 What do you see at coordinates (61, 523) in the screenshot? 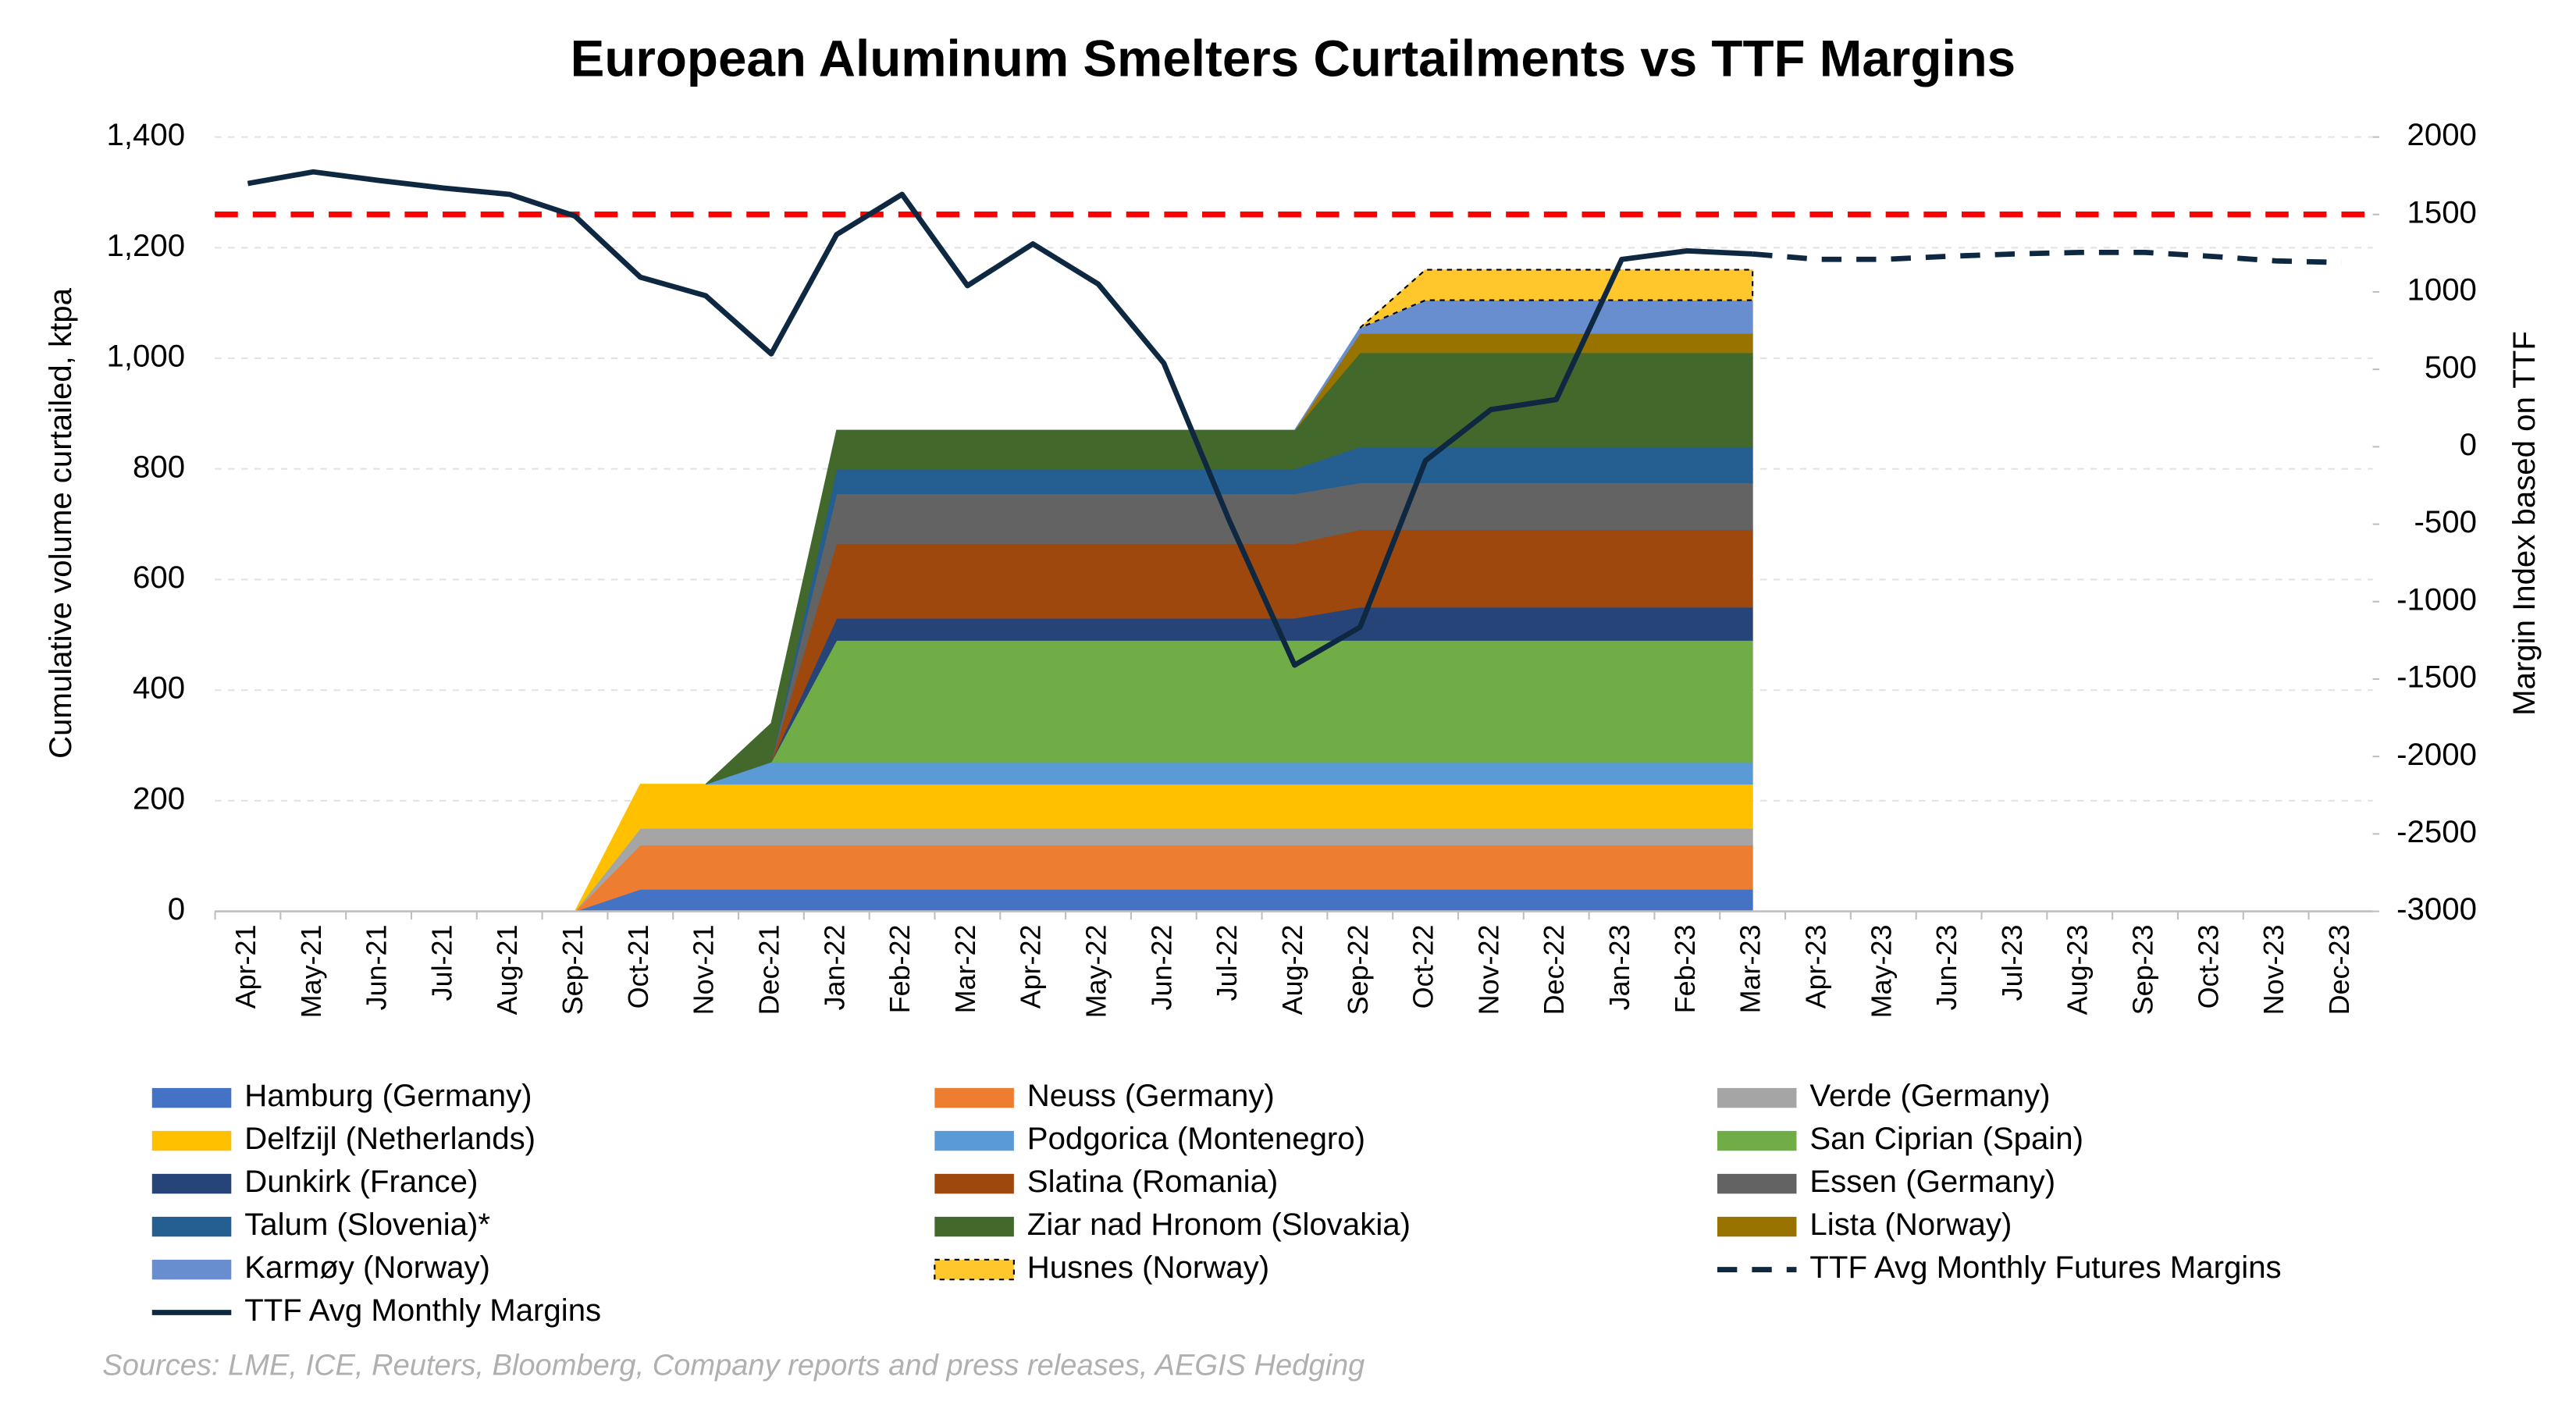
I see `y-axis-label: Cumulative volume curtailed, ktpa` at bounding box center [61, 523].